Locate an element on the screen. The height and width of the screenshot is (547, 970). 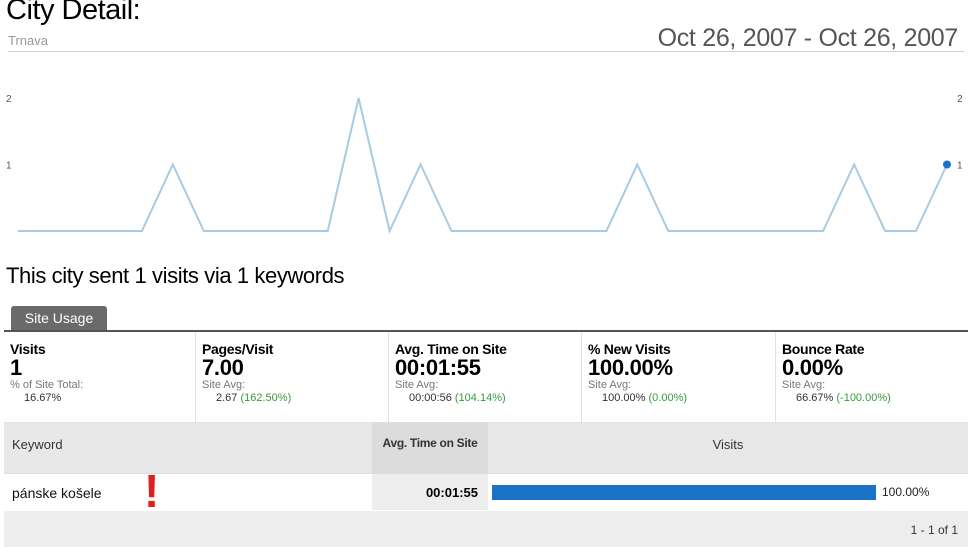
metric-label: Pages/Visit is located at coordinates (238, 349).